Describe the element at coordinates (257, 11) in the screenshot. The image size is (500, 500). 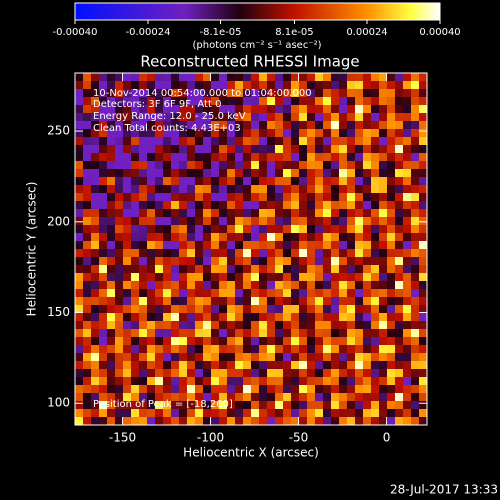
I see `colorbar` at that location.